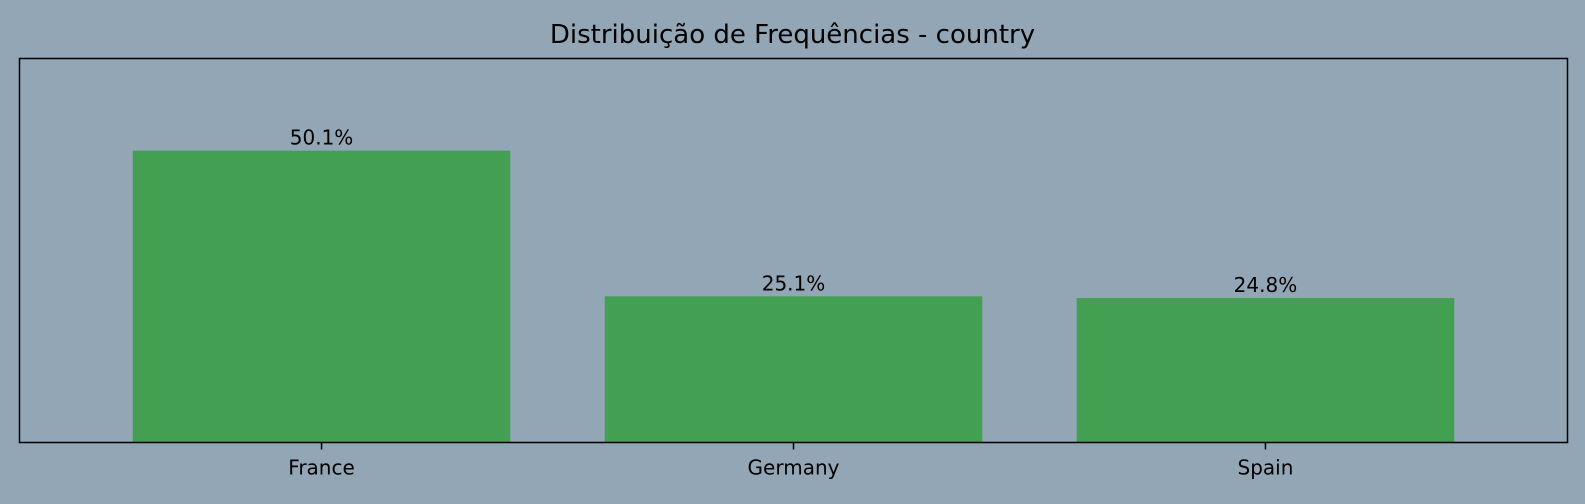 The height and width of the screenshot is (504, 1585). I want to click on bar-france, so click(321, 296).